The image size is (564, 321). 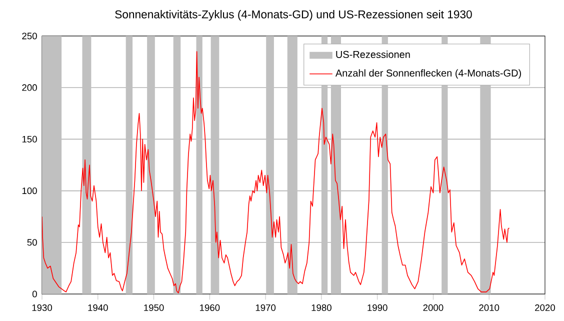 I want to click on y-tick-label: 100, so click(x=29, y=191).